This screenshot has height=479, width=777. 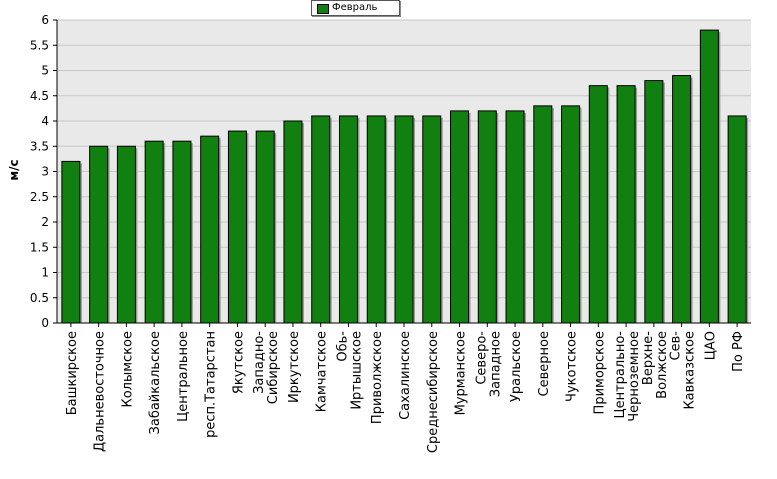 I want to click on x-tick-label: Среднесибирское, so click(x=433, y=392).